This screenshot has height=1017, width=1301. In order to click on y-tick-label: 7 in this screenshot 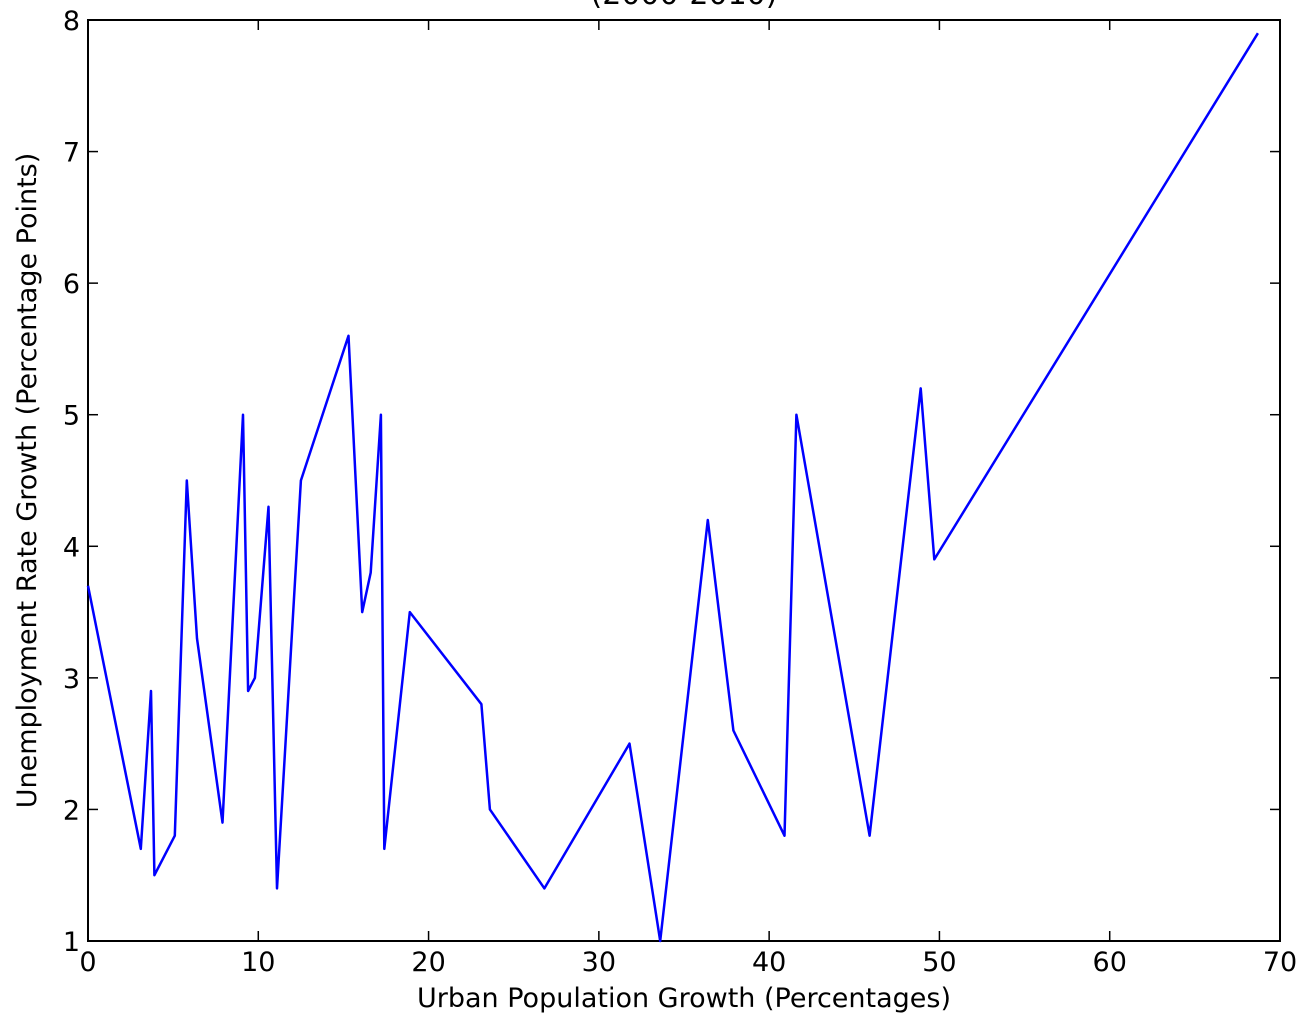, I will do `click(71, 153)`.